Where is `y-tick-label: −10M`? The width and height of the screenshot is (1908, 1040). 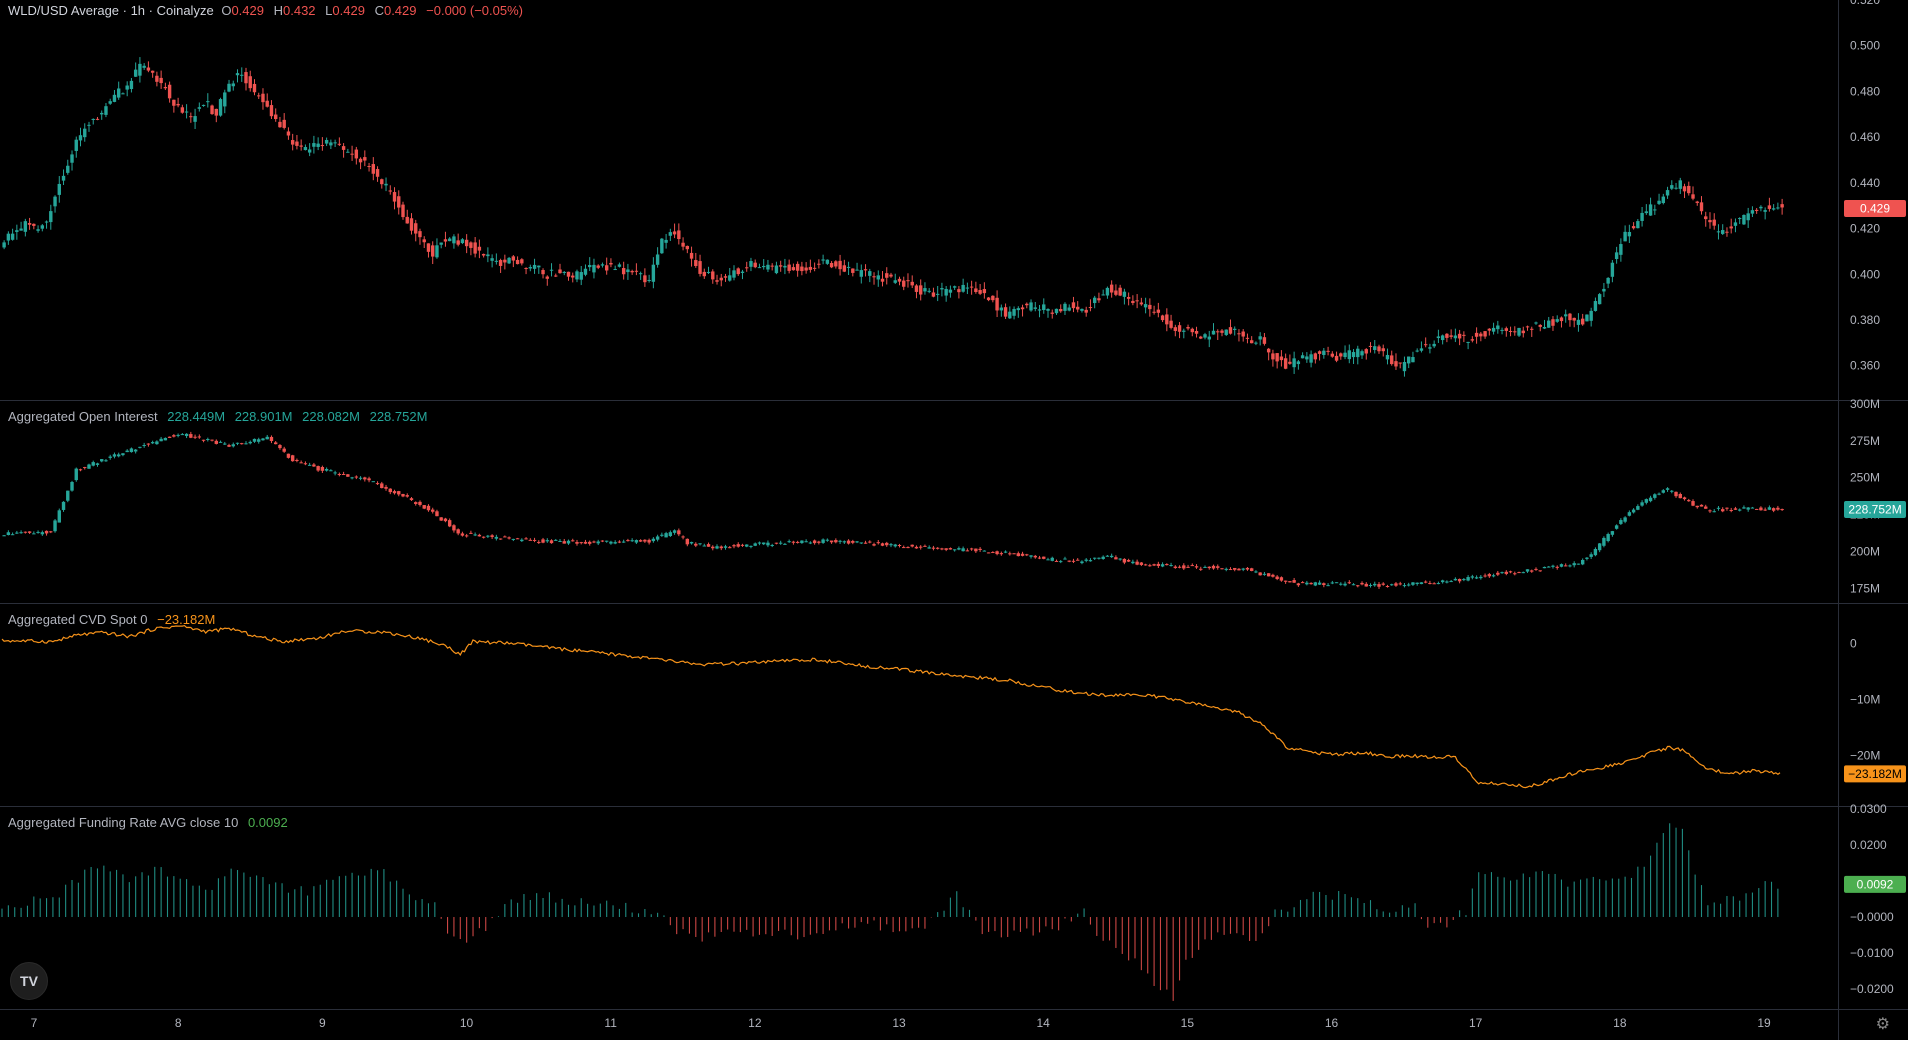 y-tick-label: −10M is located at coordinates (1865, 699).